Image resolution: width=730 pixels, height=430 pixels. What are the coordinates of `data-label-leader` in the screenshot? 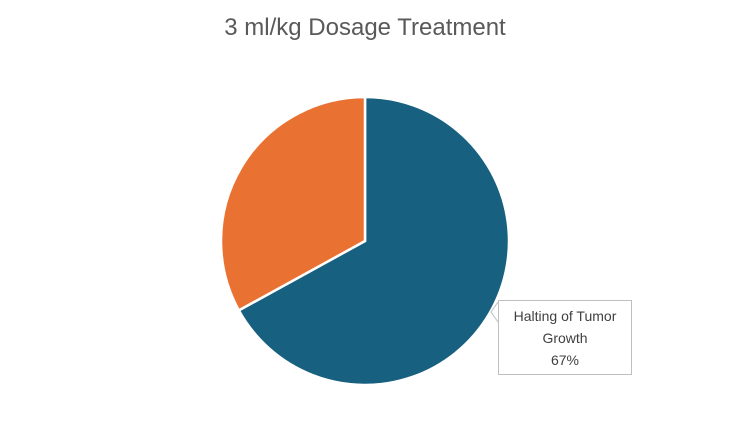 It's located at (494, 312).